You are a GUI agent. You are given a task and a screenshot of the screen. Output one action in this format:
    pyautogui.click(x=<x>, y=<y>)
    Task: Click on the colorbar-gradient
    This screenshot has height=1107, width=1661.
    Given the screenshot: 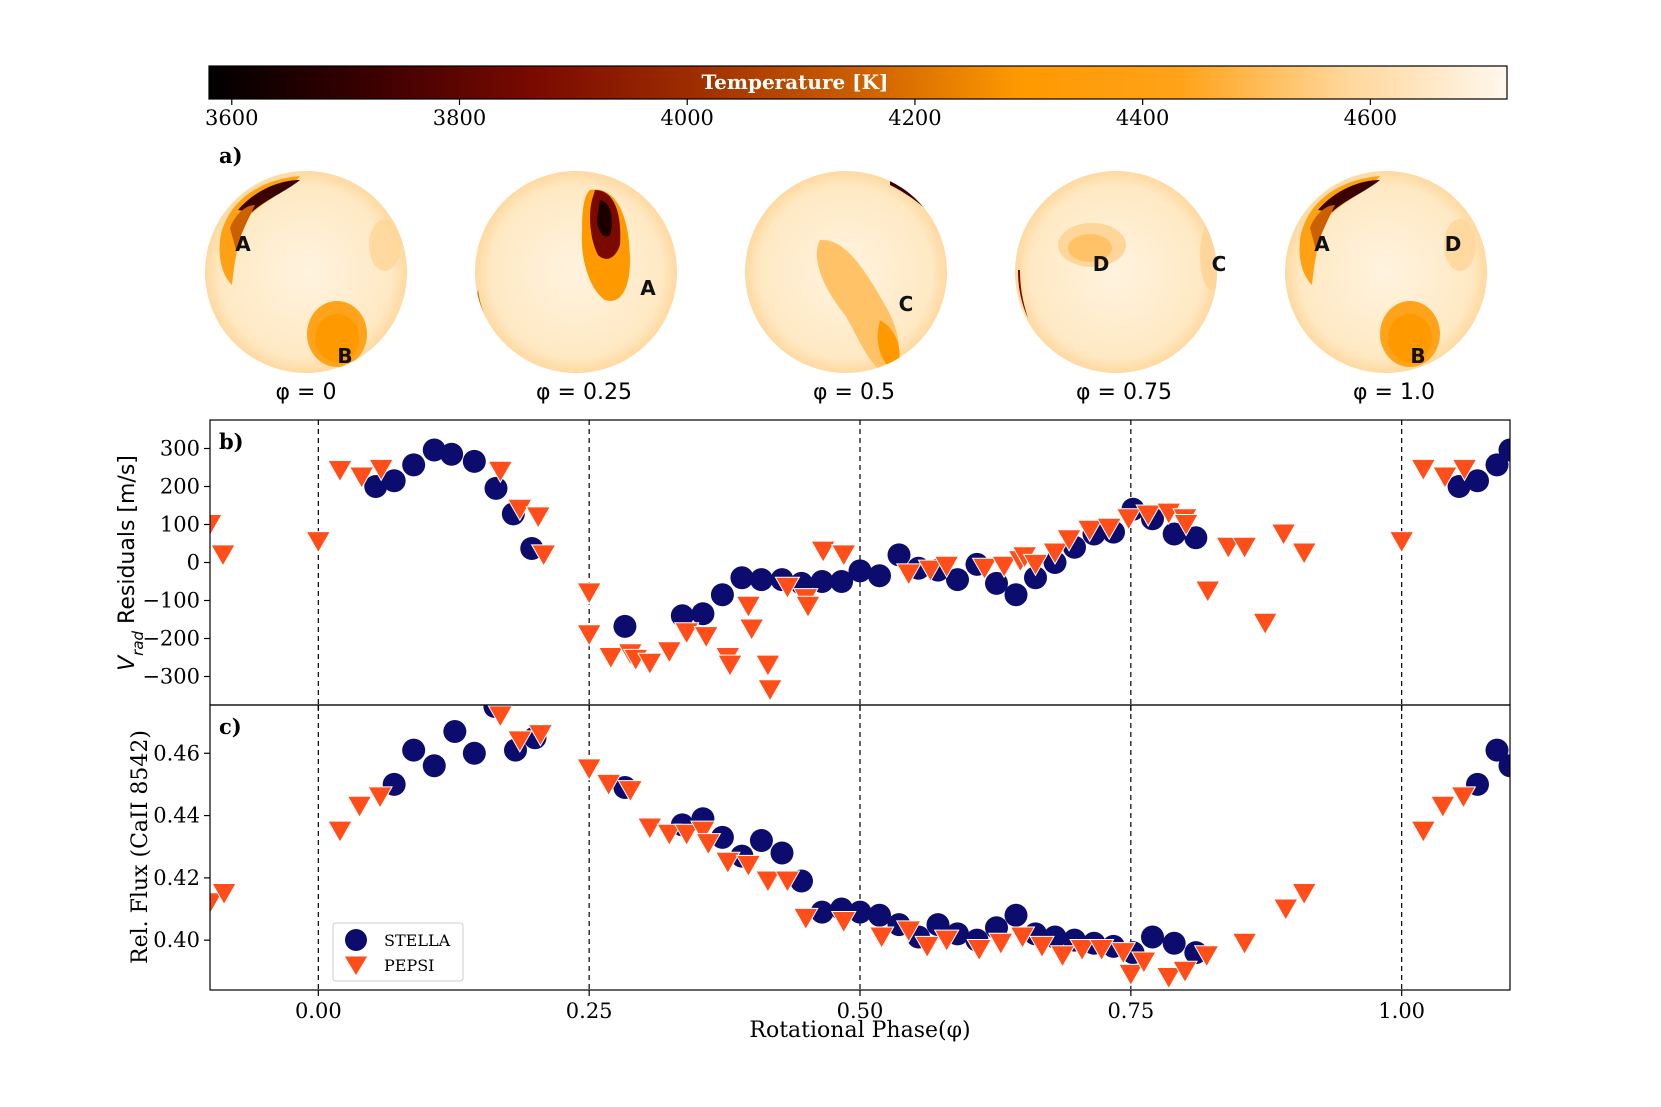 What is the action you would take?
    pyautogui.click(x=858, y=82)
    